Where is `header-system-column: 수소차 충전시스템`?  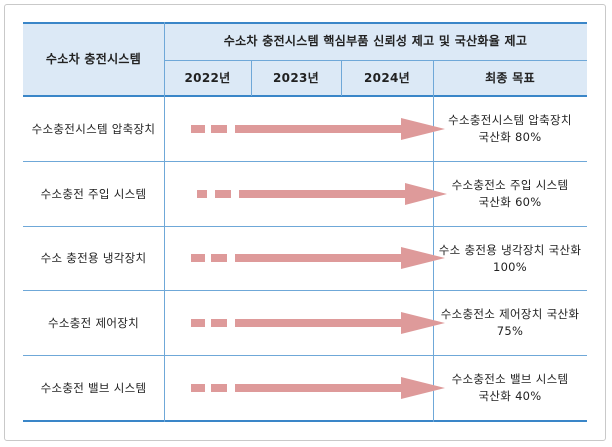
header-system-column: 수소차 충전시스템 is located at coordinates (93, 58).